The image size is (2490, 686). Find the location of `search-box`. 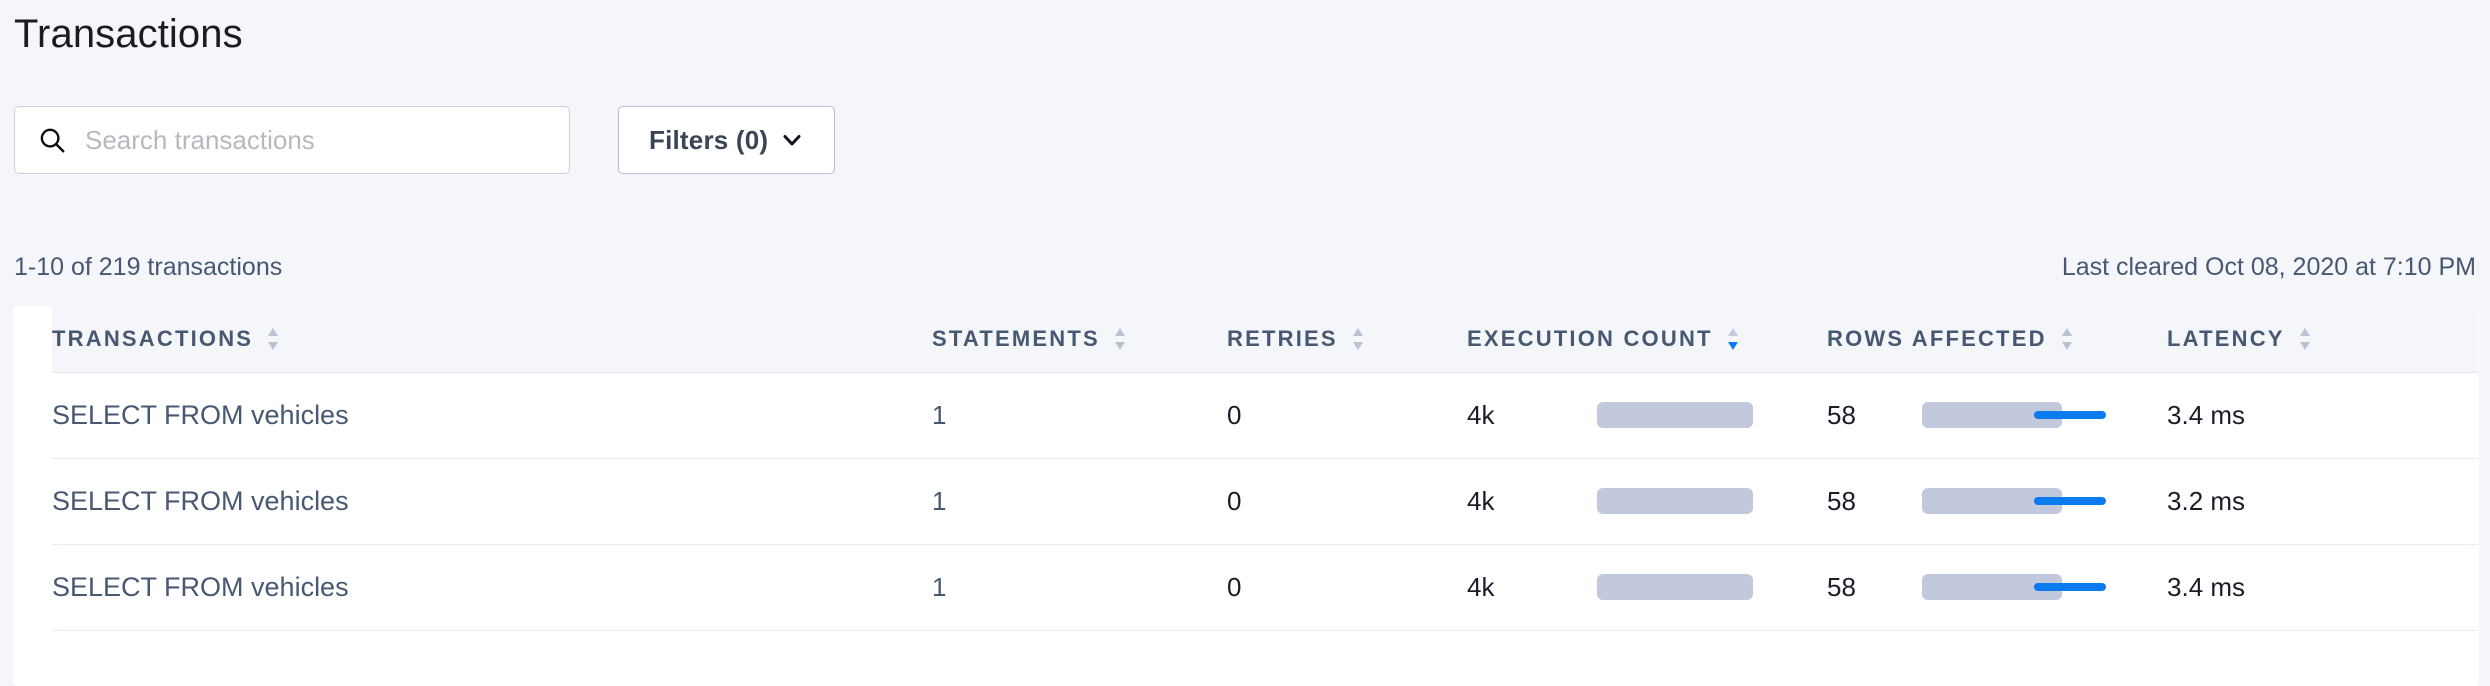

search-box is located at coordinates (292, 140).